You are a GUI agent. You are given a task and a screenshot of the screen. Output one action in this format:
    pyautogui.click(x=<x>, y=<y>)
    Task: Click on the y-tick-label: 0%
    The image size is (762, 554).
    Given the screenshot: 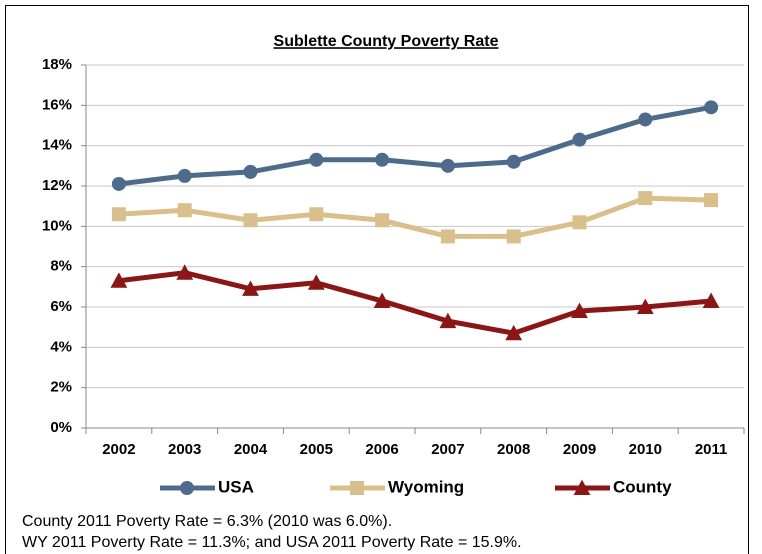 What is the action you would take?
    pyautogui.click(x=61, y=427)
    